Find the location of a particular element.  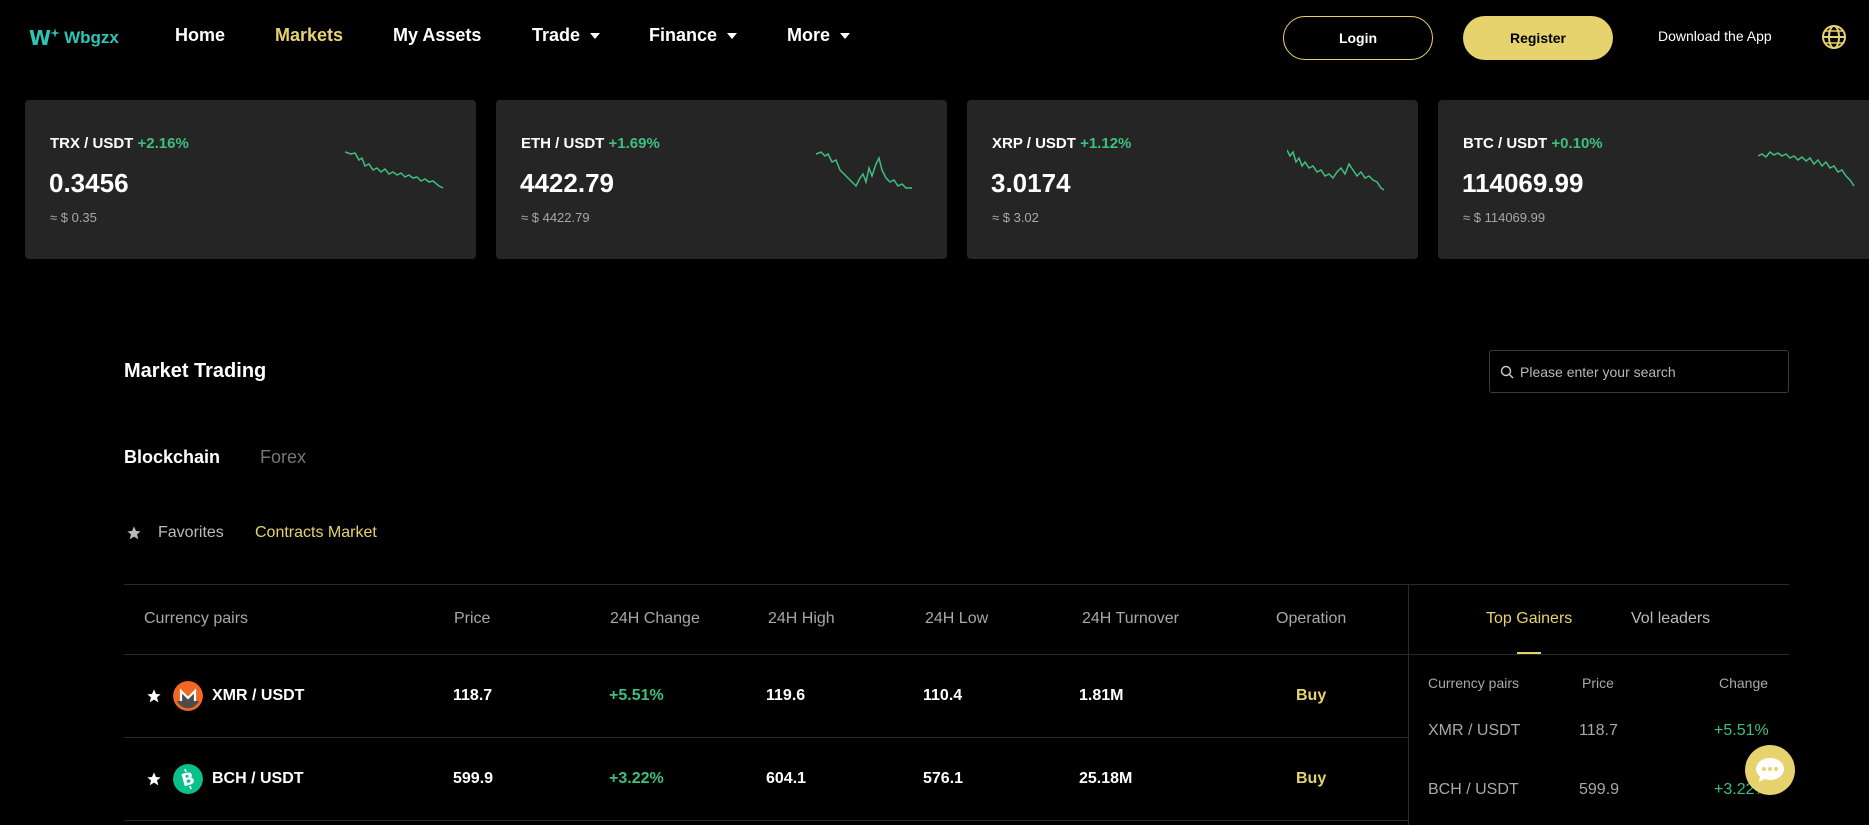

nav-assets-label: My Assets is located at coordinates (437, 35).